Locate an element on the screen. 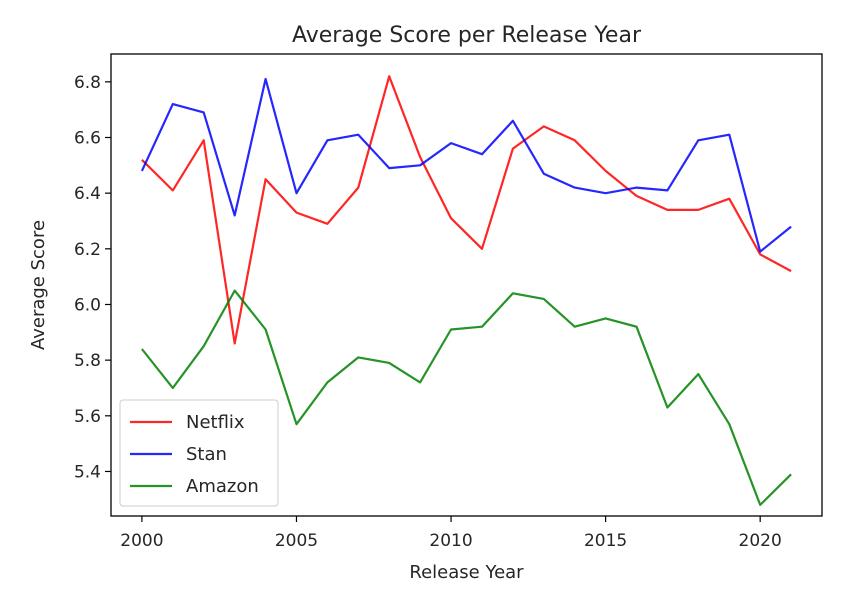  y-tick-label: 6.4 is located at coordinates (87, 194).